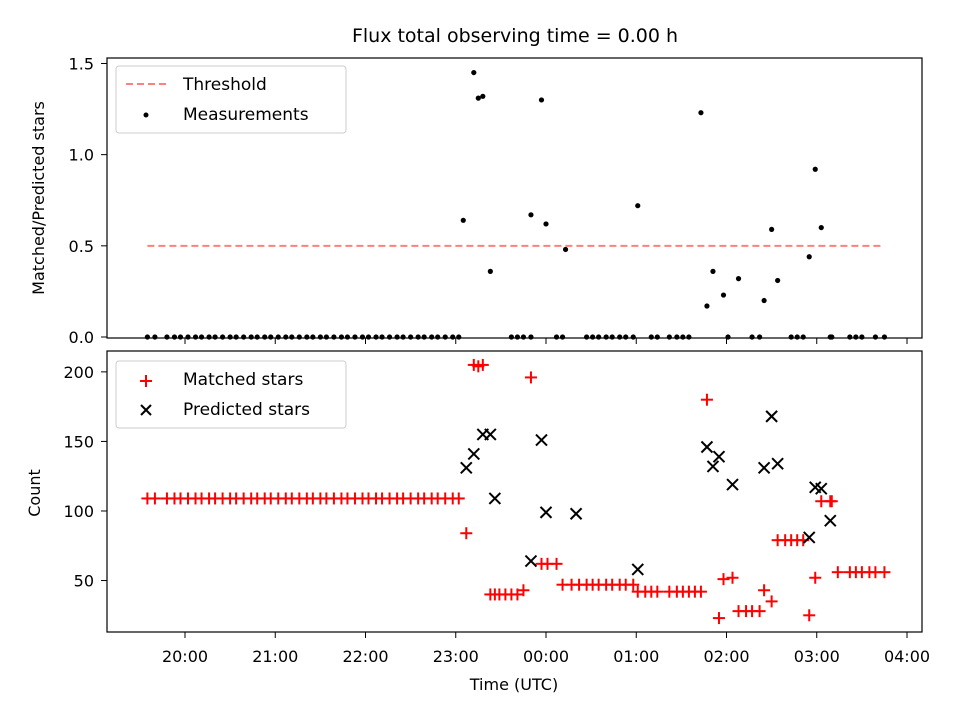 This screenshot has height=720, width=960. Describe the element at coordinates (515, 36) in the screenshot. I see `chart-title: Flux total observing time = 0.00 h` at that location.